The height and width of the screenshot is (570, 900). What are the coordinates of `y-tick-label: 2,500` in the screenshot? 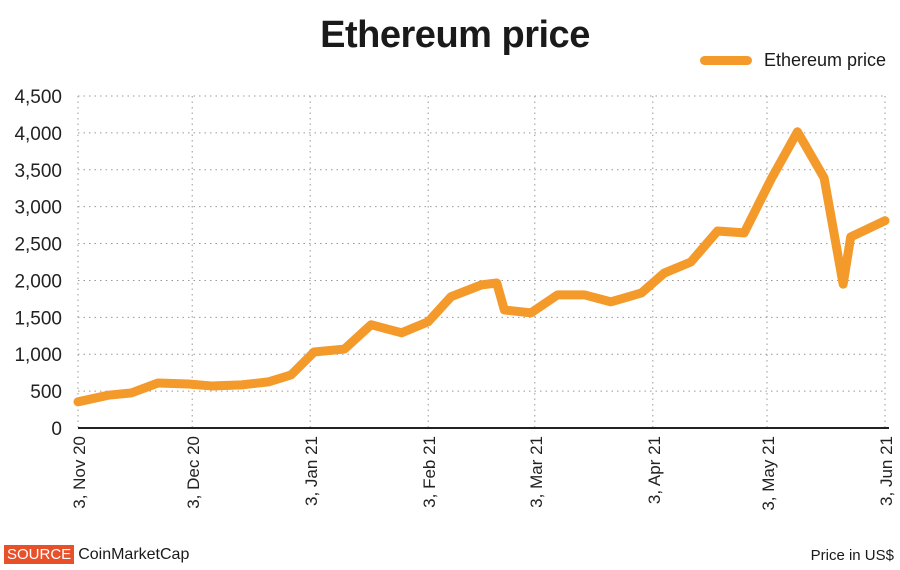 It's located at (38, 245).